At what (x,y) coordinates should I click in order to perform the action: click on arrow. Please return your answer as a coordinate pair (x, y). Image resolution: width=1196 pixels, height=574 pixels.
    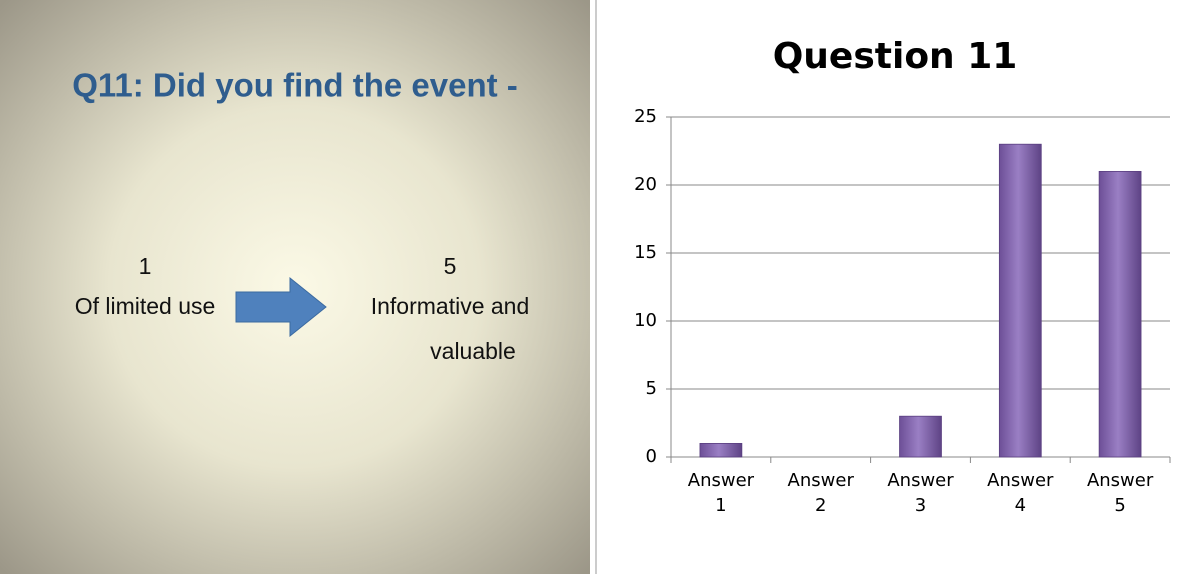
    Looking at the image, I should click on (281, 307).